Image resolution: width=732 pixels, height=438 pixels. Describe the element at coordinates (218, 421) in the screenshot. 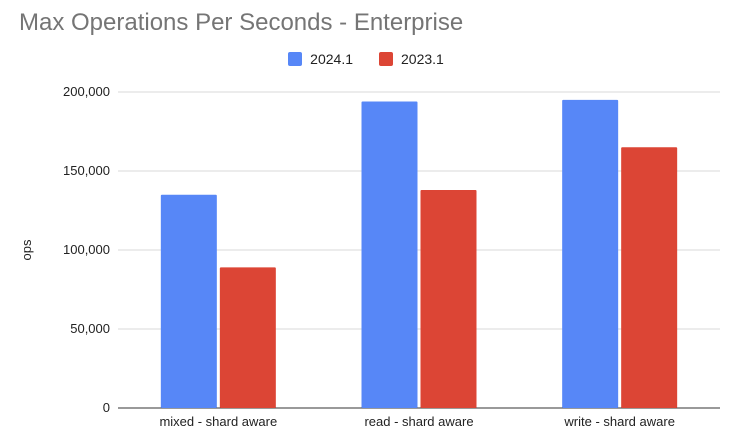

I see `x-tick-label: mixed - shard aware` at that location.